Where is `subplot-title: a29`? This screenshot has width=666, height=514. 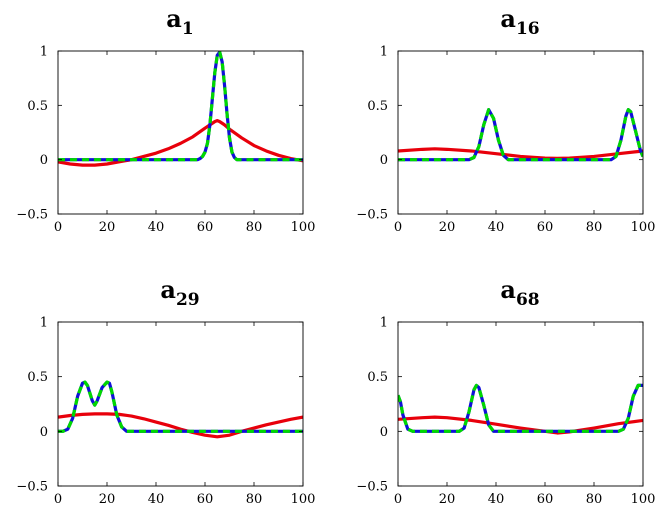
subplot-title: a29 is located at coordinates (179, 292).